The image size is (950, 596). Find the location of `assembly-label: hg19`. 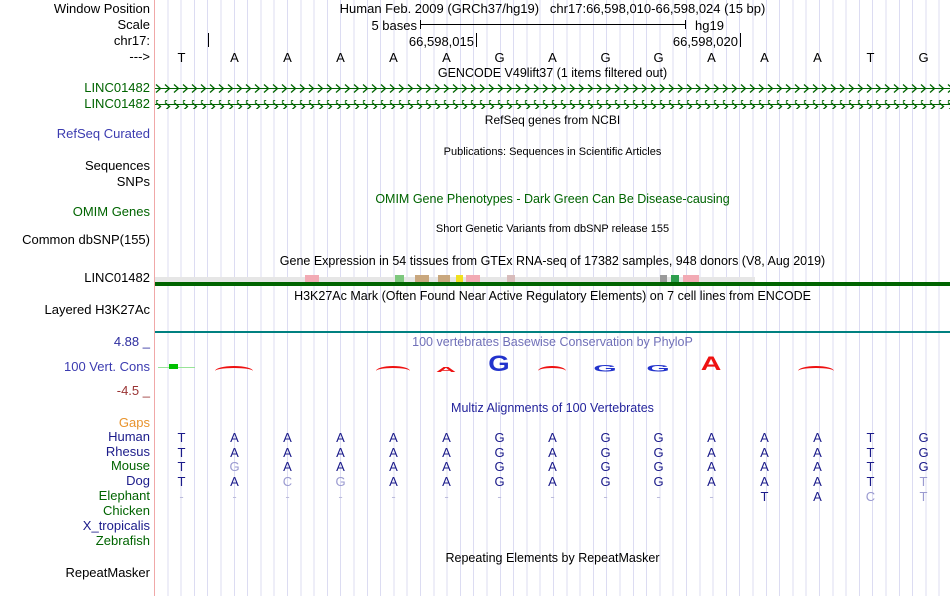

assembly-label: hg19 is located at coordinates (709, 25).